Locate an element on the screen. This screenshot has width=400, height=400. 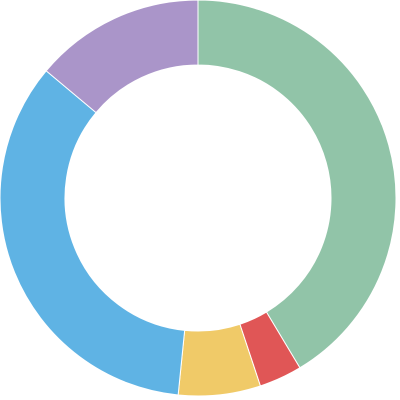
donut-segment is located at coordinates (122, 57).